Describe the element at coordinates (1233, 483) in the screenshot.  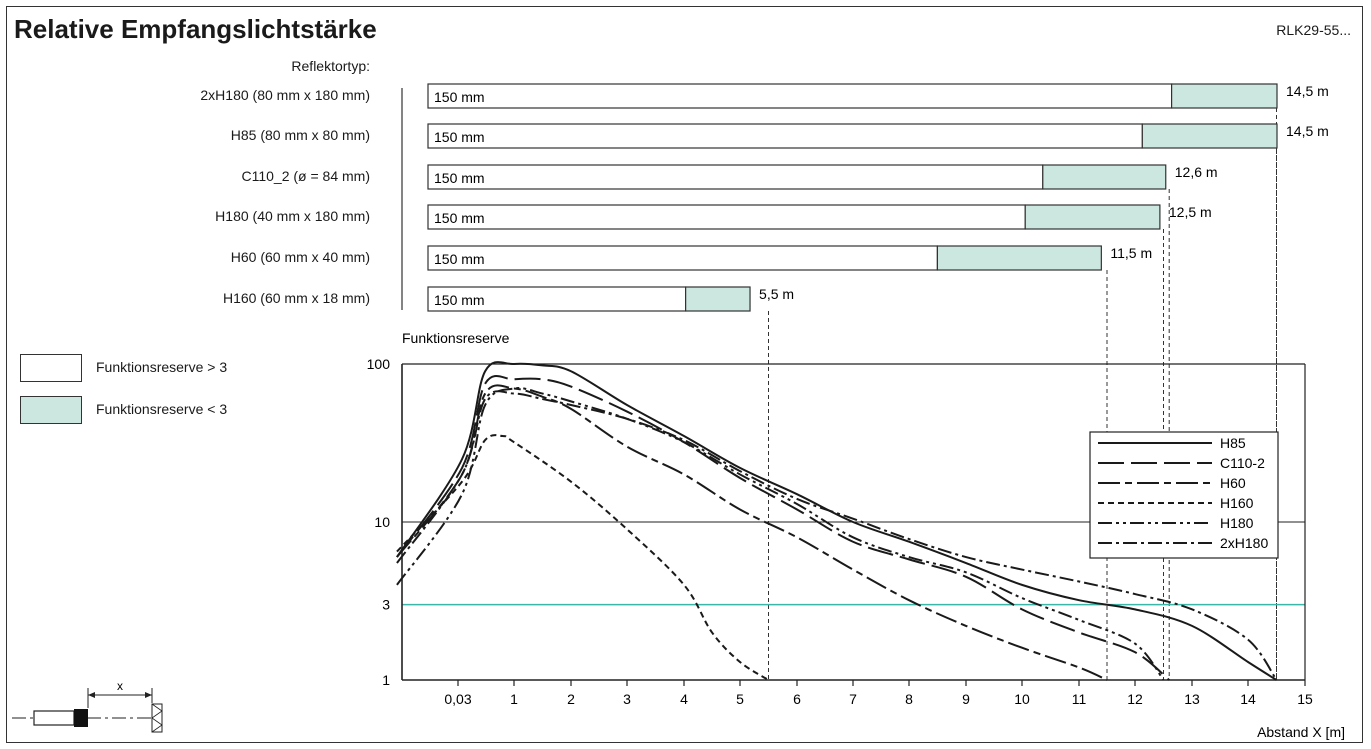
I see `legend-entry-h60: H60` at that location.